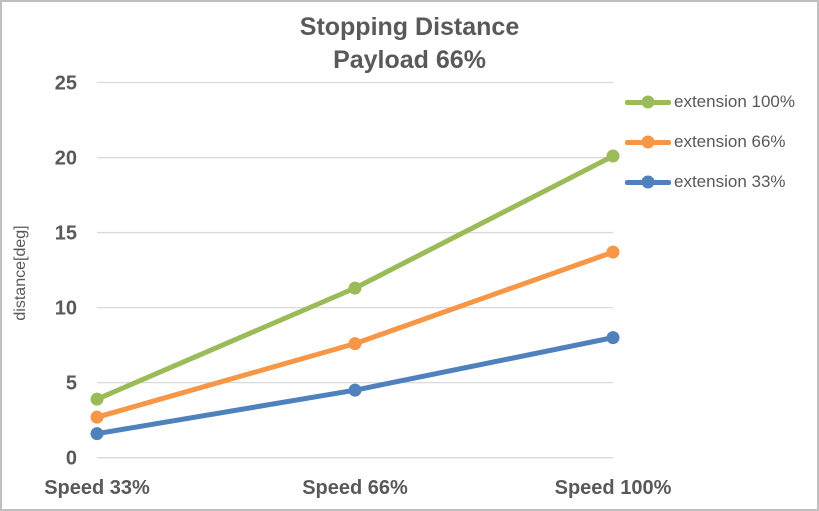  What do you see at coordinates (613, 488) in the screenshot?
I see `x-category-label: Speed 100%` at bounding box center [613, 488].